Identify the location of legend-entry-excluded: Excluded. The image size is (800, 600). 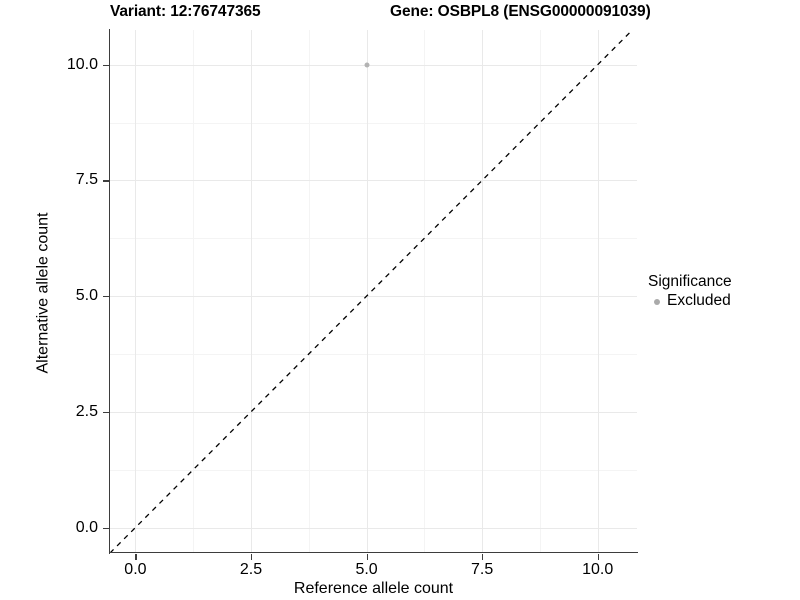
(723, 301).